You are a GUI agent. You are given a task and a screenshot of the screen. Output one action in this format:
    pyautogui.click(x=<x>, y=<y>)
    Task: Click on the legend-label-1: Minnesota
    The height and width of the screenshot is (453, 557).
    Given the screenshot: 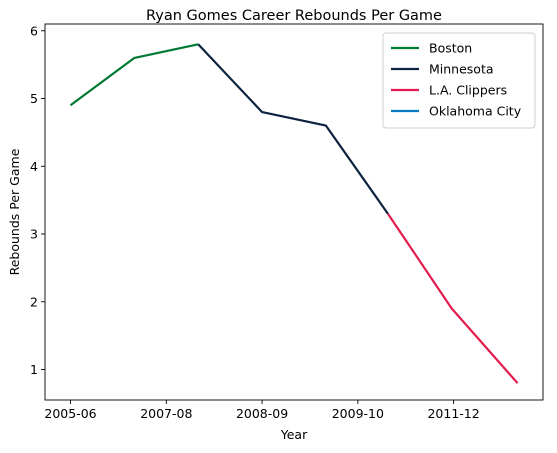 What is the action you would take?
    pyautogui.click(x=461, y=69)
    